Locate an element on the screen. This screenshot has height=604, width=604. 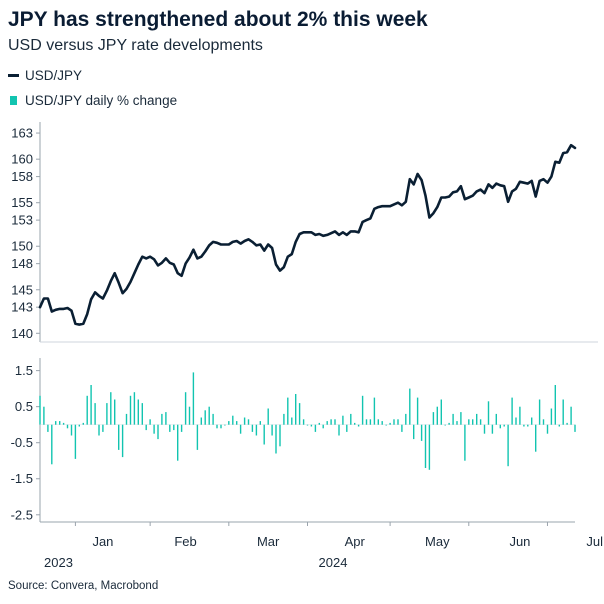
y-tick-label: 148 is located at coordinates (22, 263).